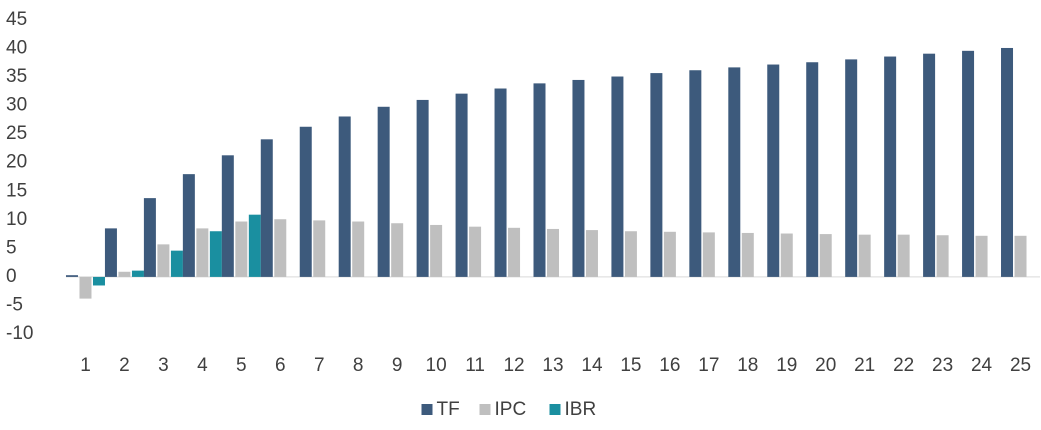  What do you see at coordinates (11, 247) in the screenshot?
I see `y-tick-label: 5` at bounding box center [11, 247].